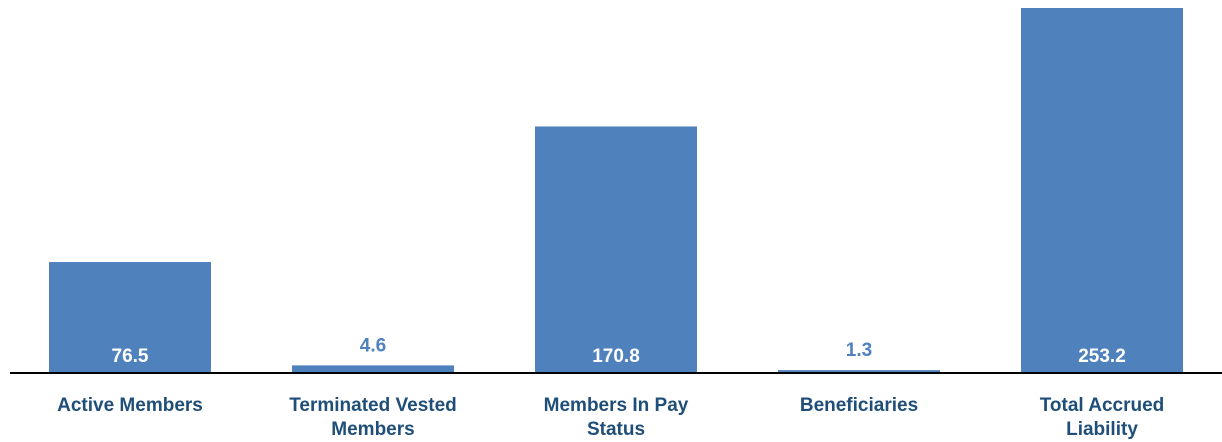  Describe the element at coordinates (616, 356) in the screenshot. I see `value-label-2: 170.8` at that location.